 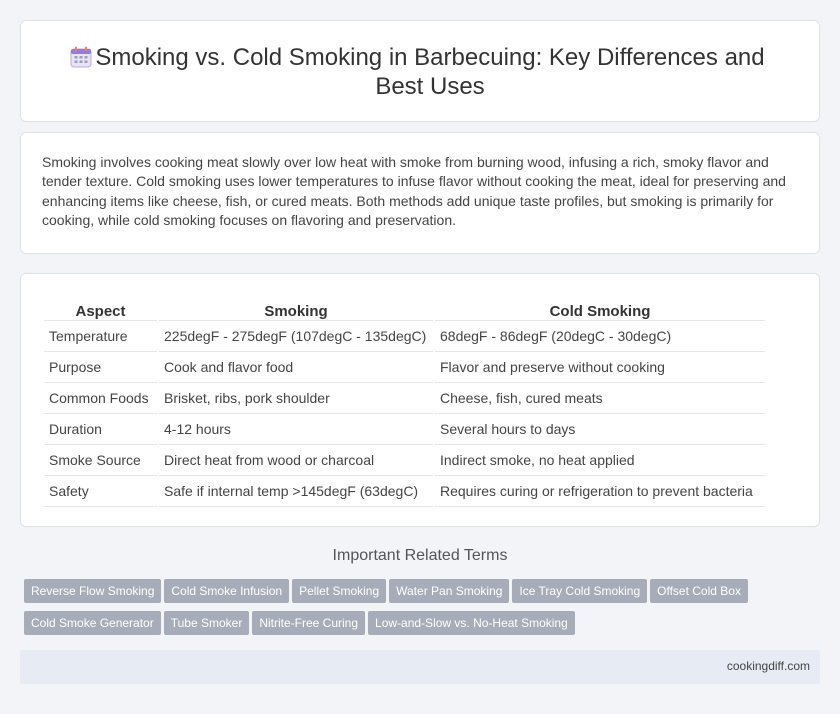 What do you see at coordinates (404, 308) in the screenshot?
I see `table-header-row: Aspect Smoking Cold Smoking` at bounding box center [404, 308].